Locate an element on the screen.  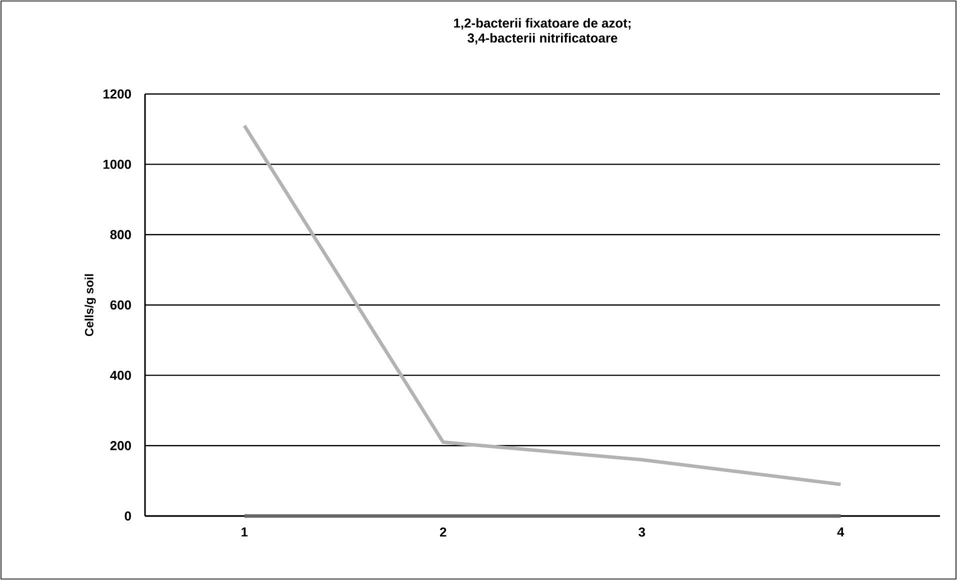
x-tick-label: 3 is located at coordinates (642, 532).